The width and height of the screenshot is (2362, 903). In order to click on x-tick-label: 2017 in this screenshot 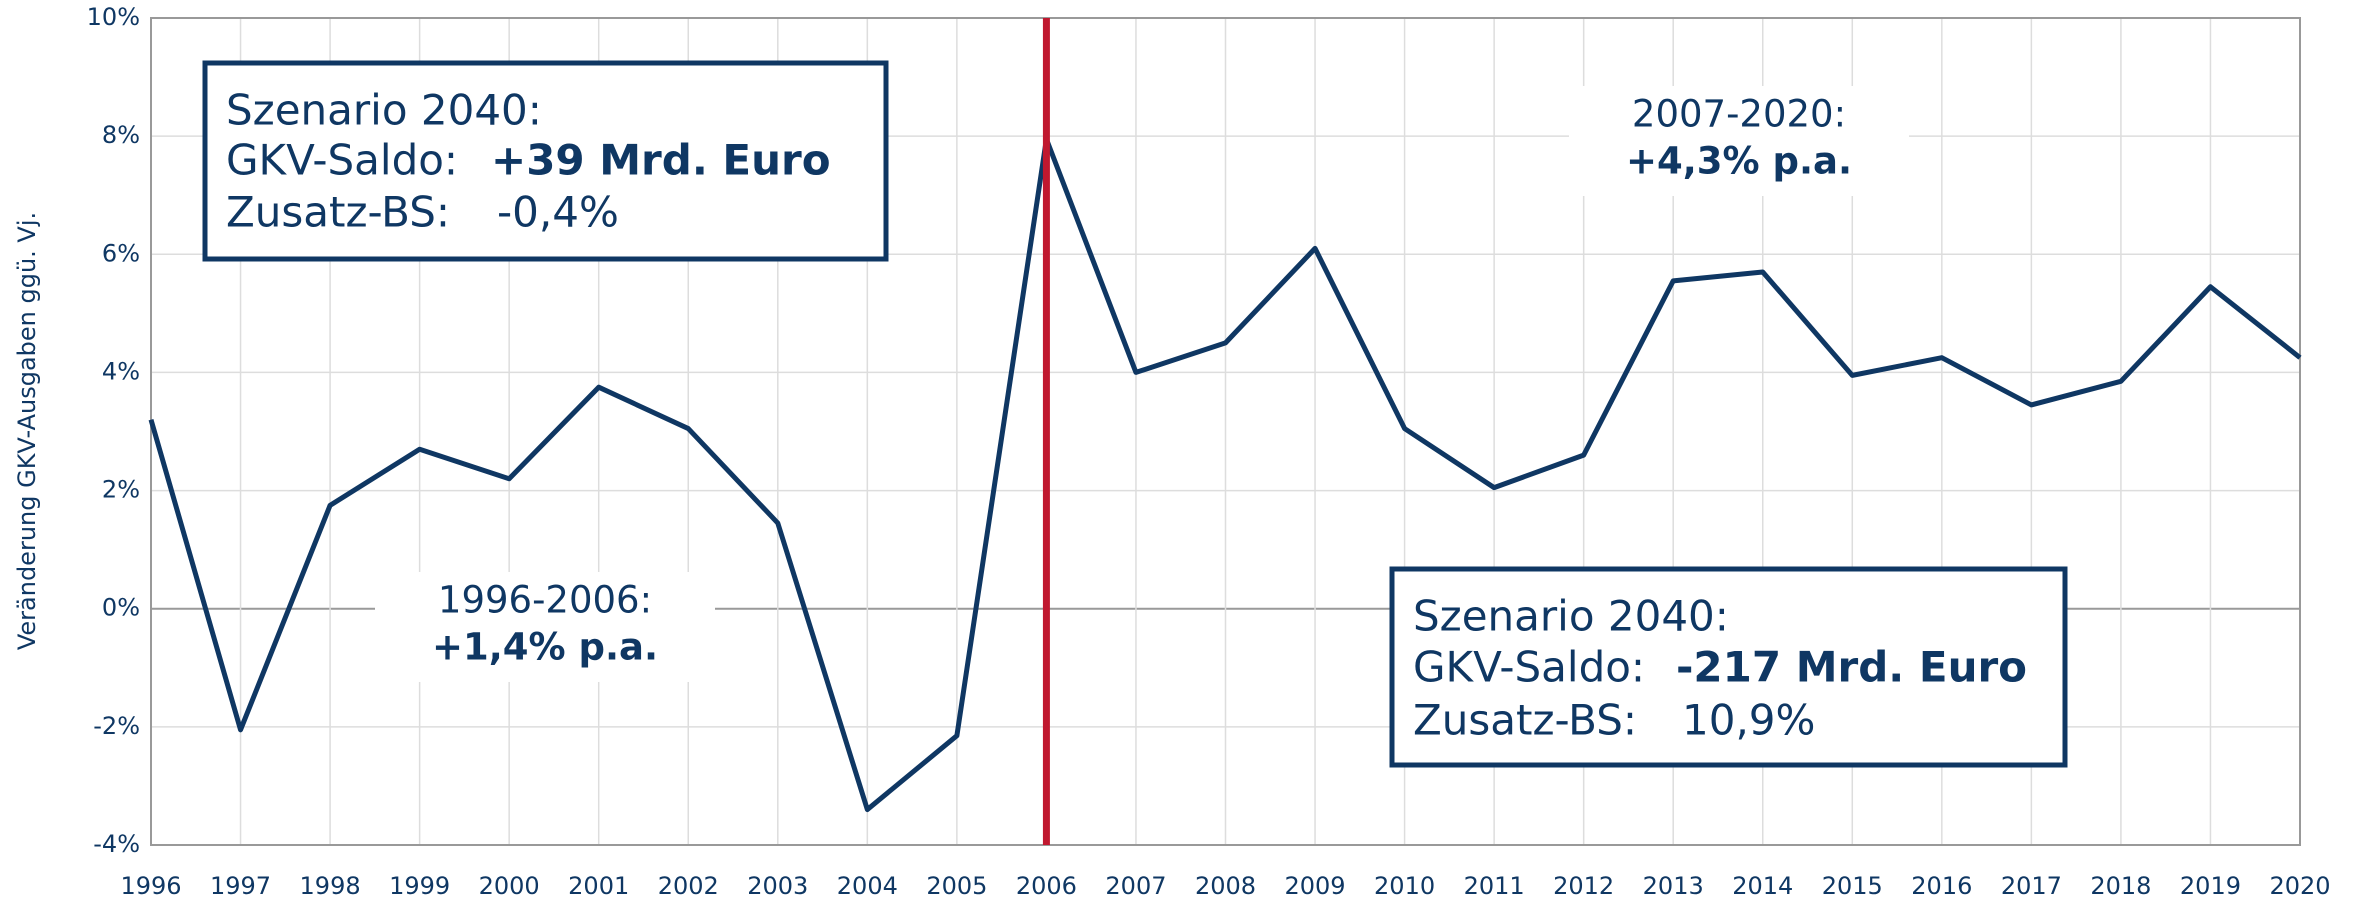, I will do `click(2031, 886)`.